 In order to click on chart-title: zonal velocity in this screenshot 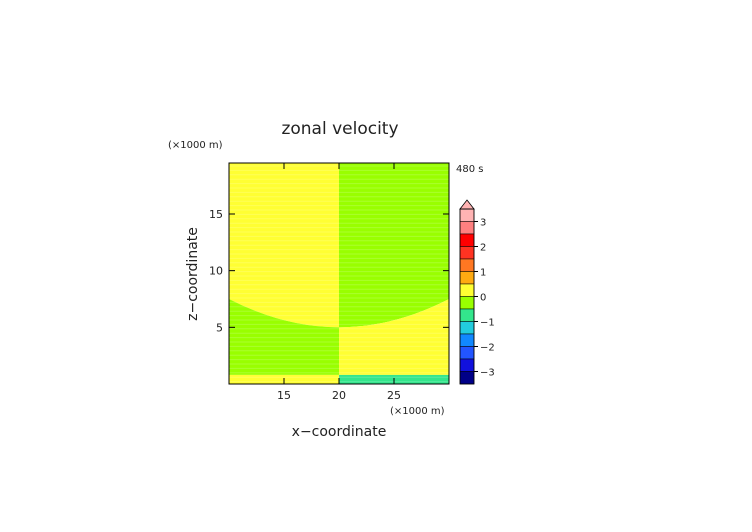, I will do `click(339, 129)`.